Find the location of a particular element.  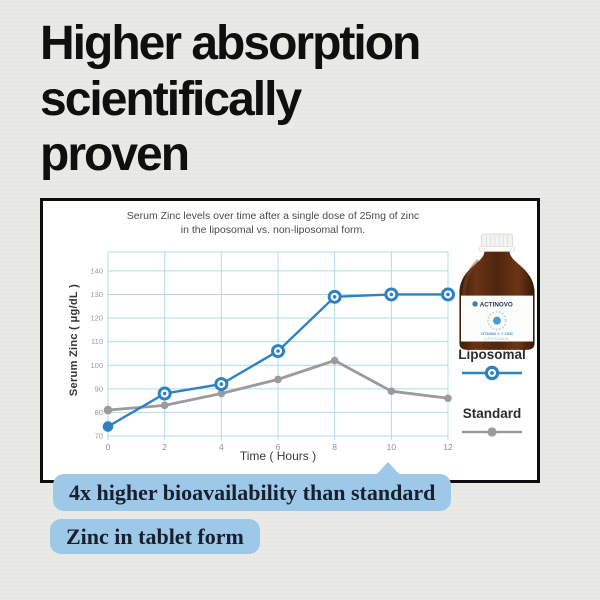

bottle-brand-text: ACTINOVO is located at coordinates (496, 304).